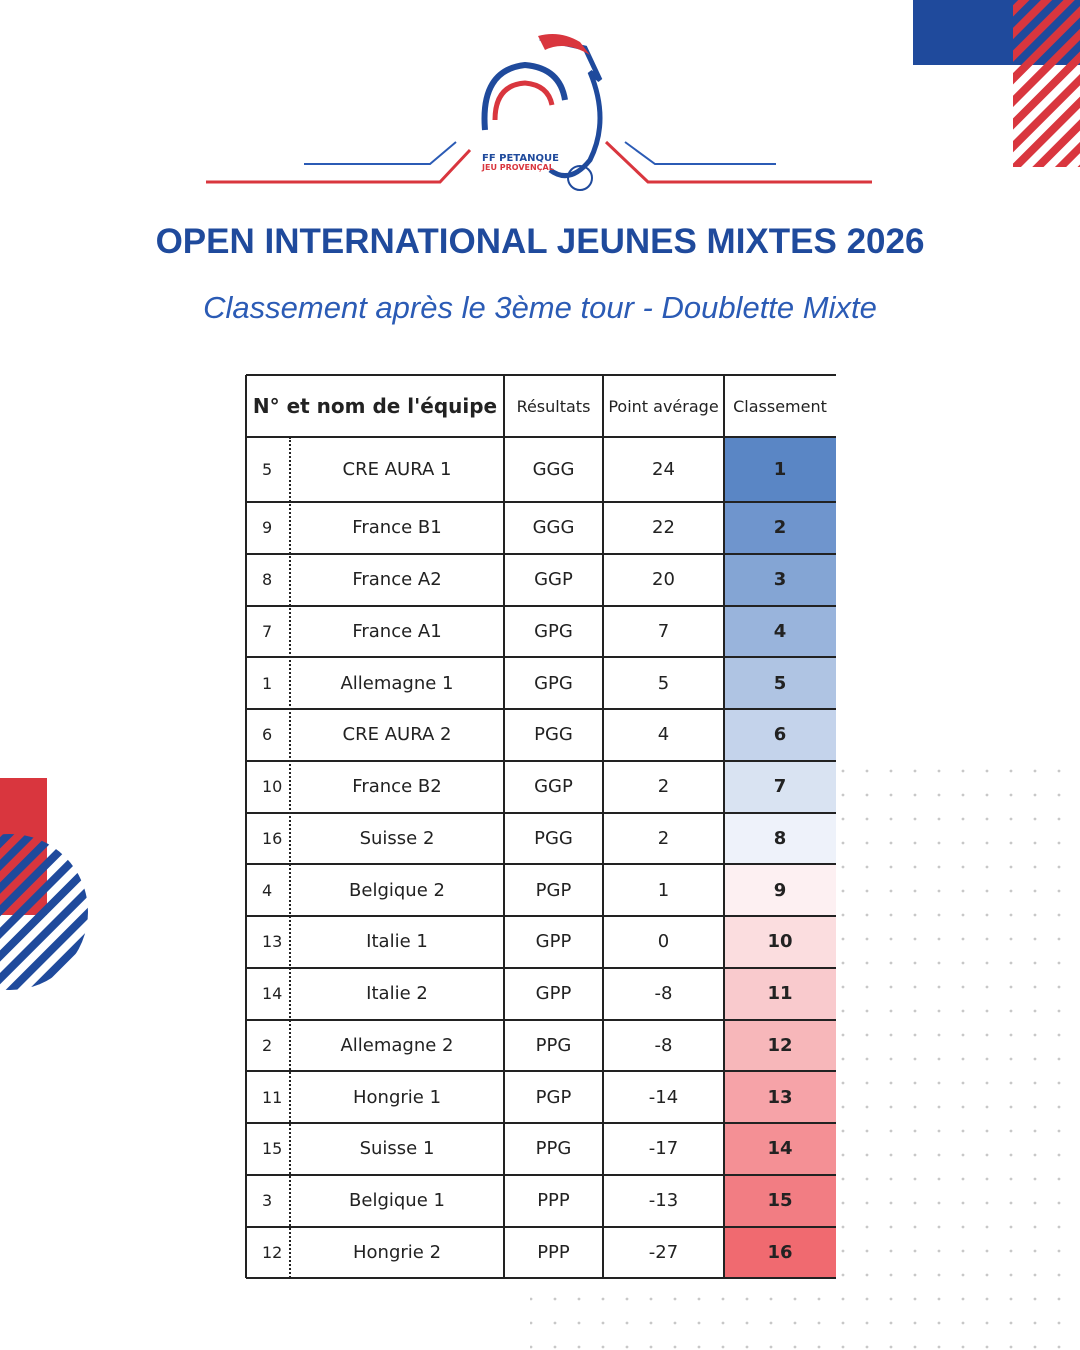 This screenshot has height=1350, width=1080. Describe the element at coordinates (397, 528) in the screenshot. I see `team-name: France B1` at that location.